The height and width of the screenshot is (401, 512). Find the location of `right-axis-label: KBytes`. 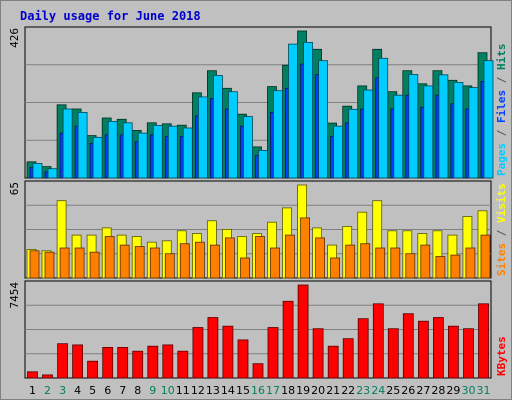

right-axis-label: KBytes is located at coordinates (501, 356).